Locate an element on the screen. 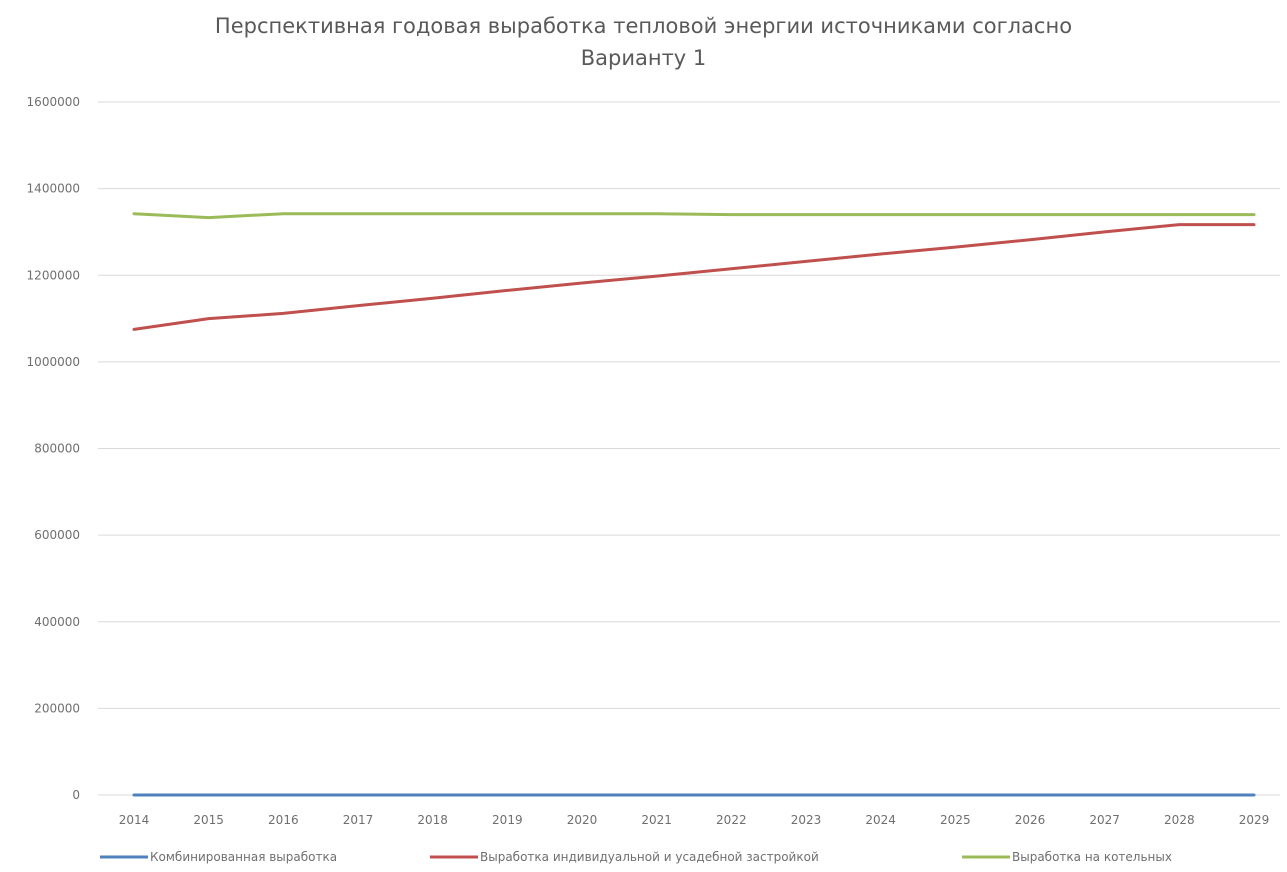 Image resolution: width=1287 pixels, height=872 pixels. x-tick-label: 2022 is located at coordinates (731, 820).